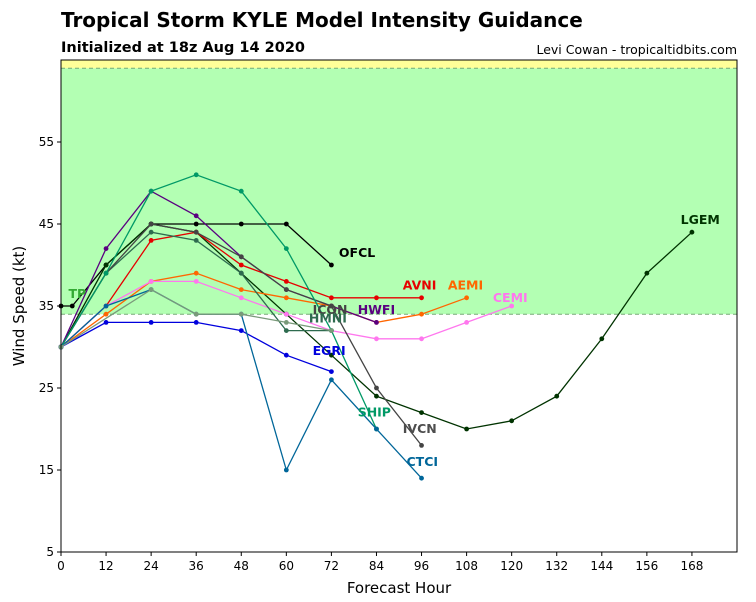 Image resolution: width=756 pixels, height=602 pixels. What do you see at coordinates (691, 566) in the screenshot?
I see `x-tick-label: 168` at bounding box center [691, 566].